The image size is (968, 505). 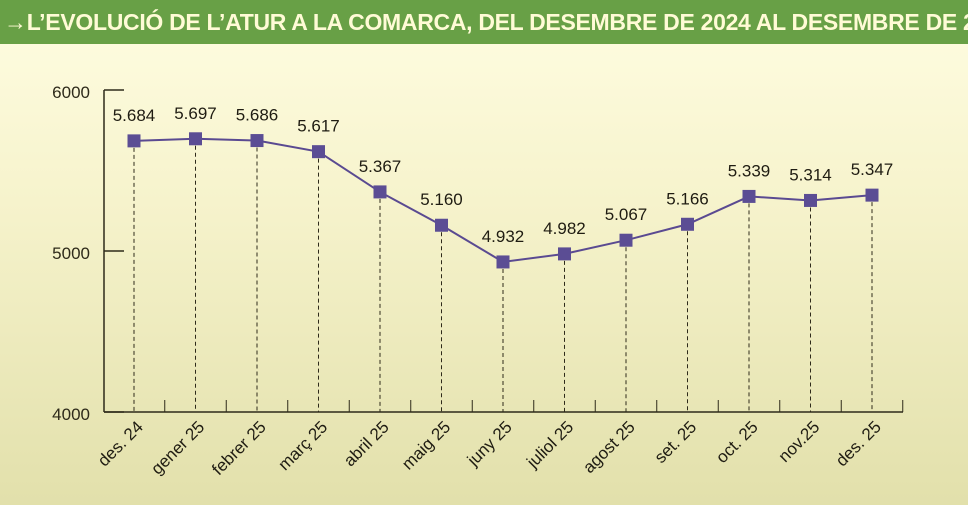 I want to click on data-label: 5.166, so click(x=687, y=198).